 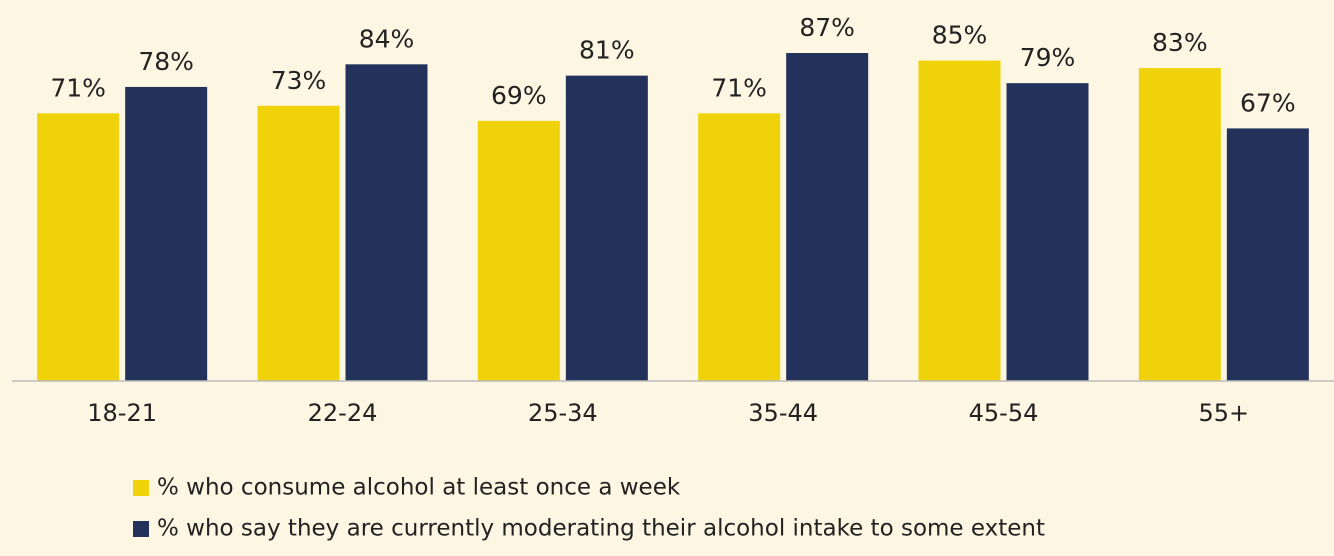 What do you see at coordinates (960, 35) in the screenshot?
I see `data-label: 85%` at bounding box center [960, 35].